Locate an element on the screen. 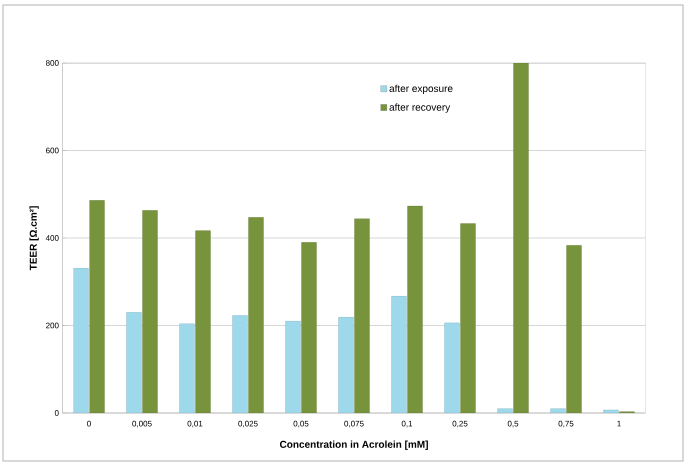  legend-label: after recovery is located at coordinates (420, 108).